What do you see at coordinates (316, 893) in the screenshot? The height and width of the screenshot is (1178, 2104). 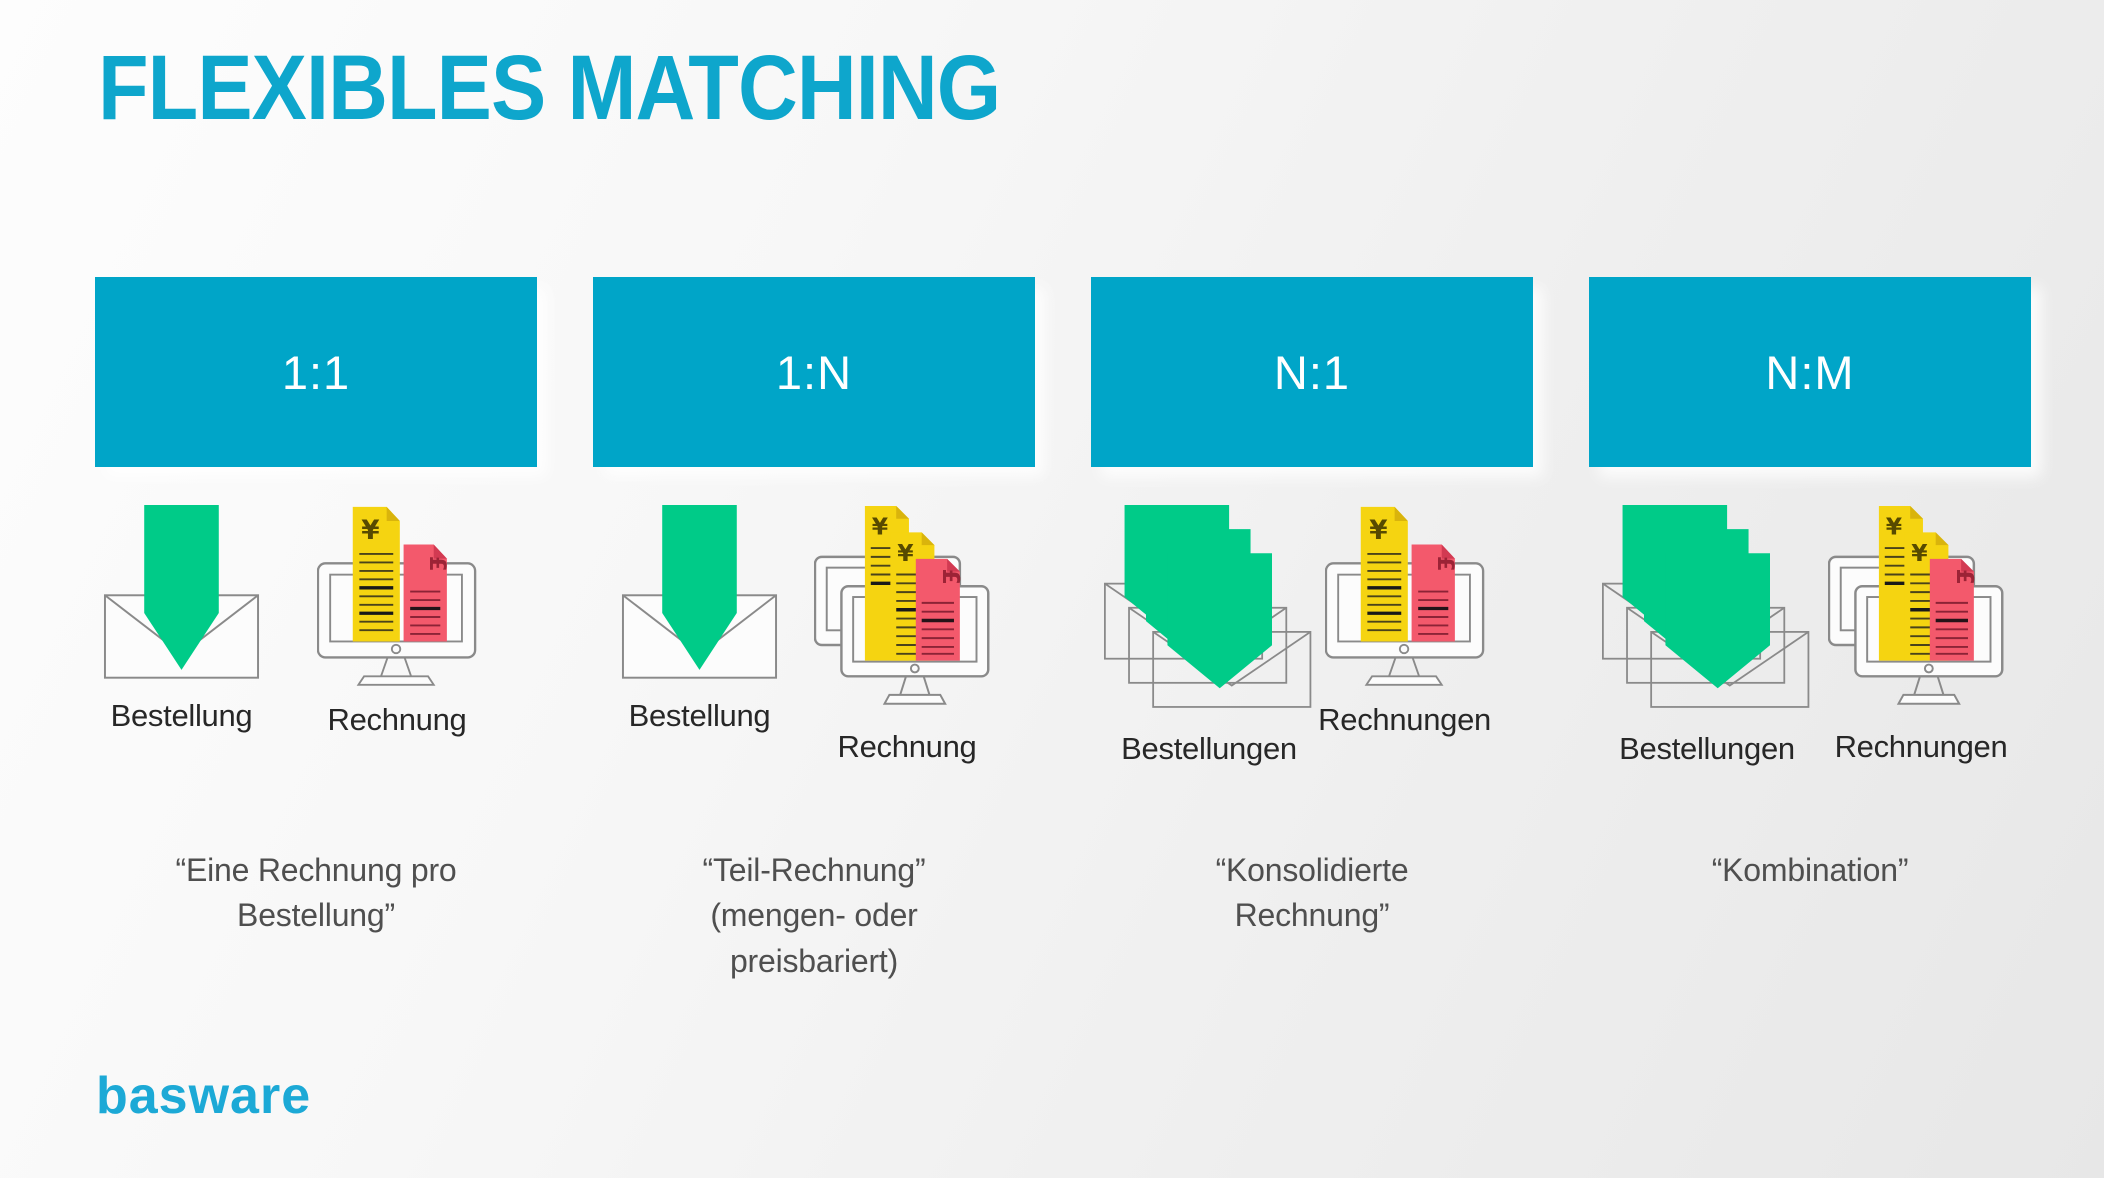 I see `description-text: “Eine Rechnung pro Bestellung”` at bounding box center [316, 893].